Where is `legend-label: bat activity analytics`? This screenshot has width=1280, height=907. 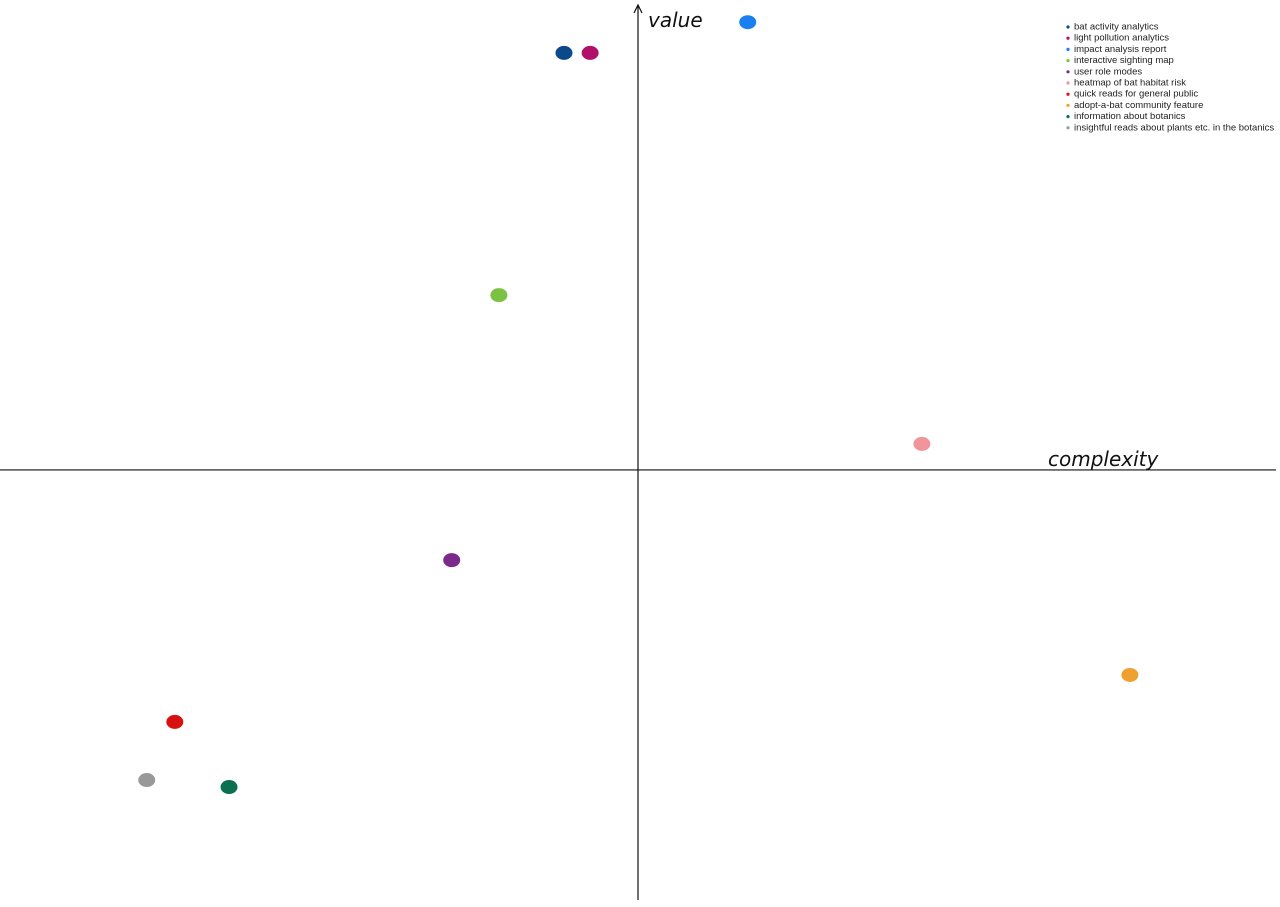
legend-label: bat activity analytics is located at coordinates (1116, 27).